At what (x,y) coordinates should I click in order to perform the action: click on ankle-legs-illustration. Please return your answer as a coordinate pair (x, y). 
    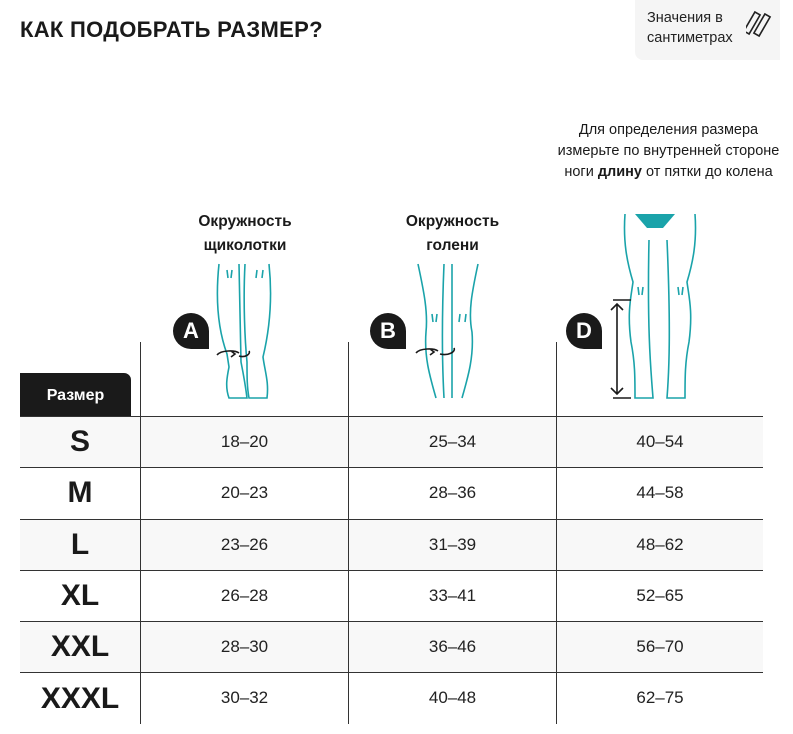
    Looking at the image, I should click on (244, 331).